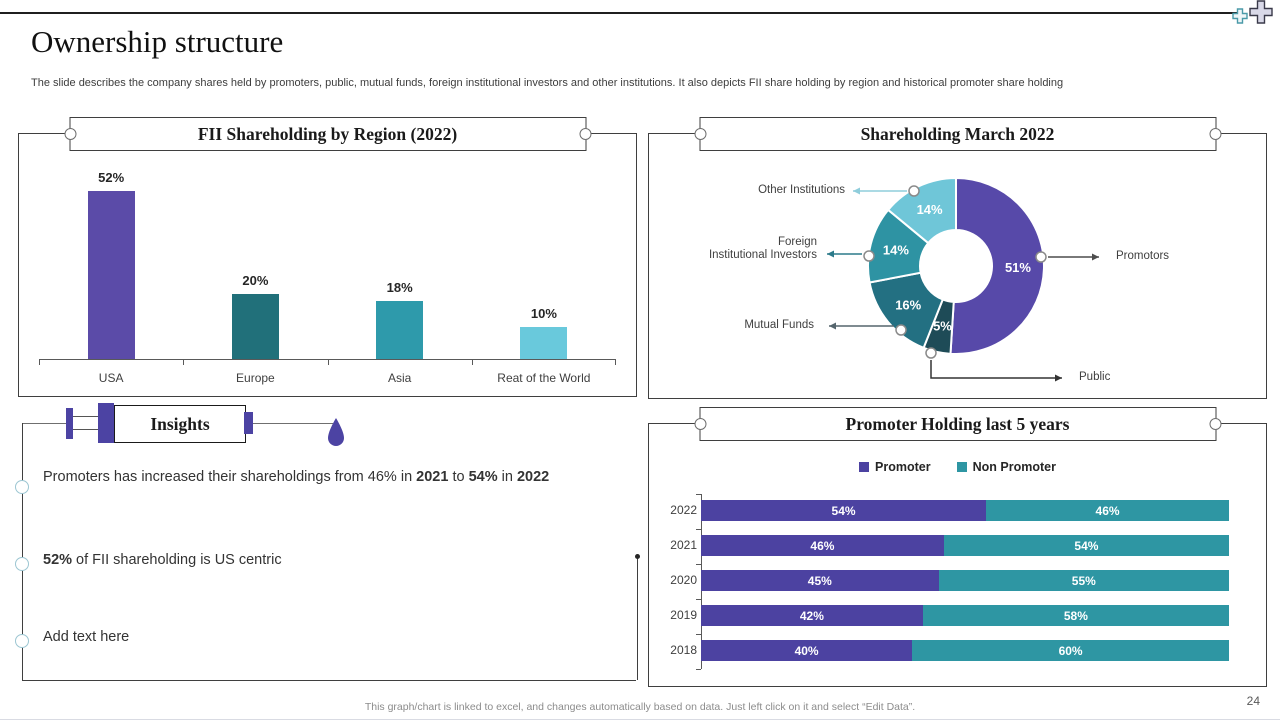  I want to click on drop-icon, so click(336, 432).